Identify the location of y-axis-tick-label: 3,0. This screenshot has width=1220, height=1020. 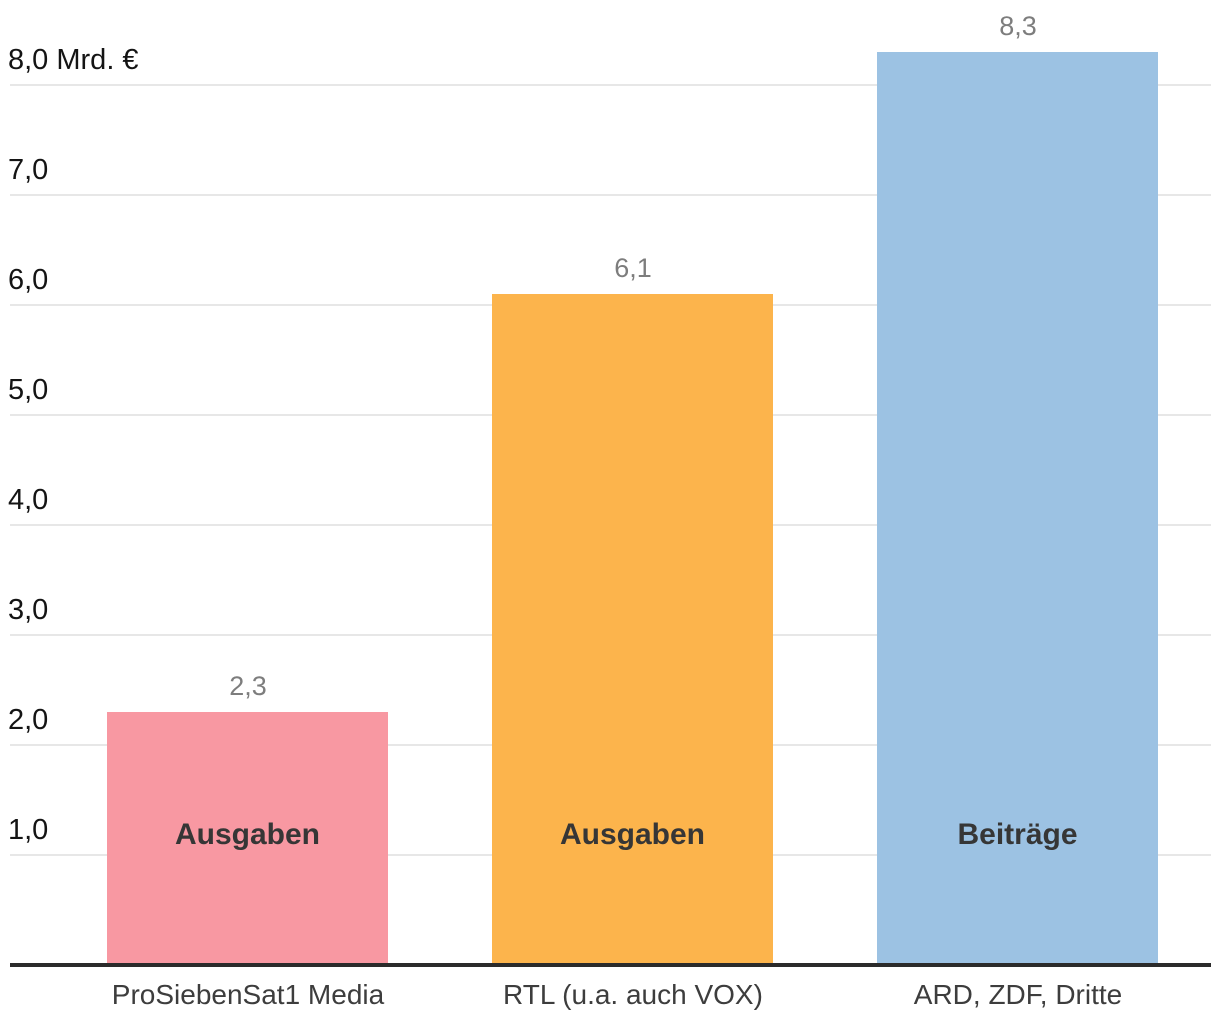
(28, 610).